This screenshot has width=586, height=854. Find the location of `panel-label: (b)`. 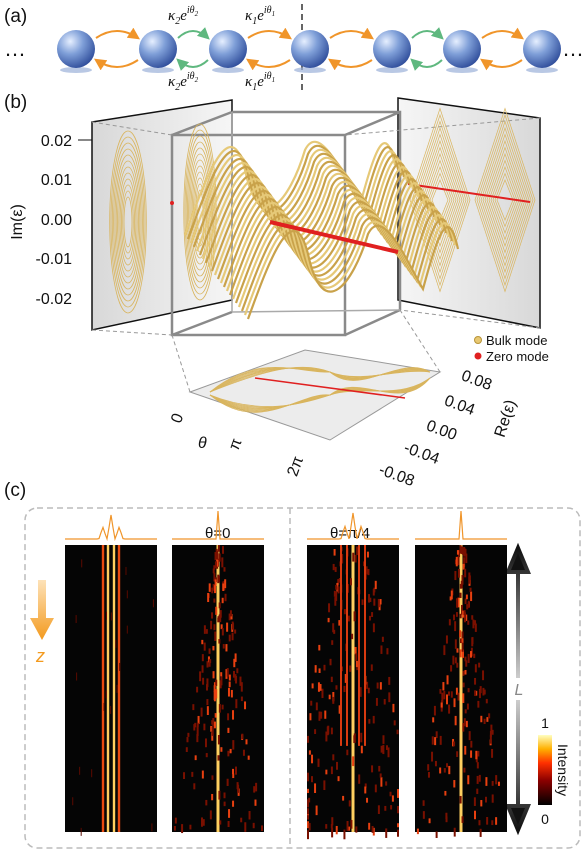

panel-label: (b) is located at coordinates (15, 102).